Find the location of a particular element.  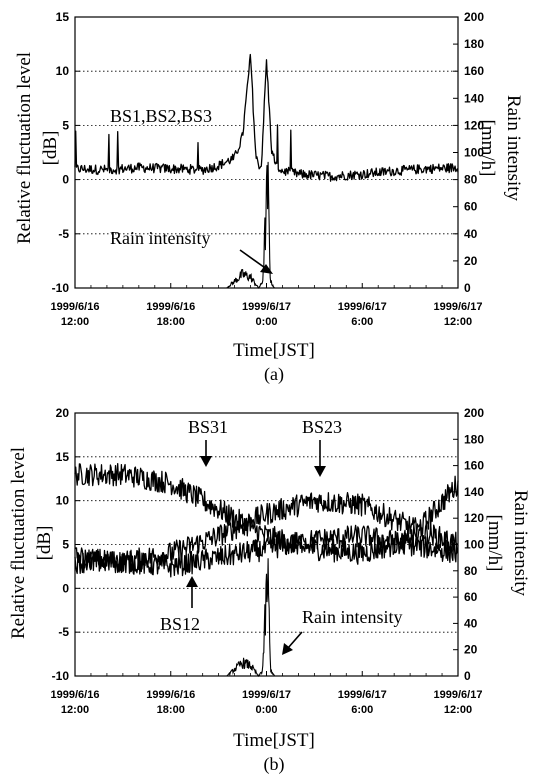

annotation-rain-a: Rain intensity is located at coordinates (160, 238).